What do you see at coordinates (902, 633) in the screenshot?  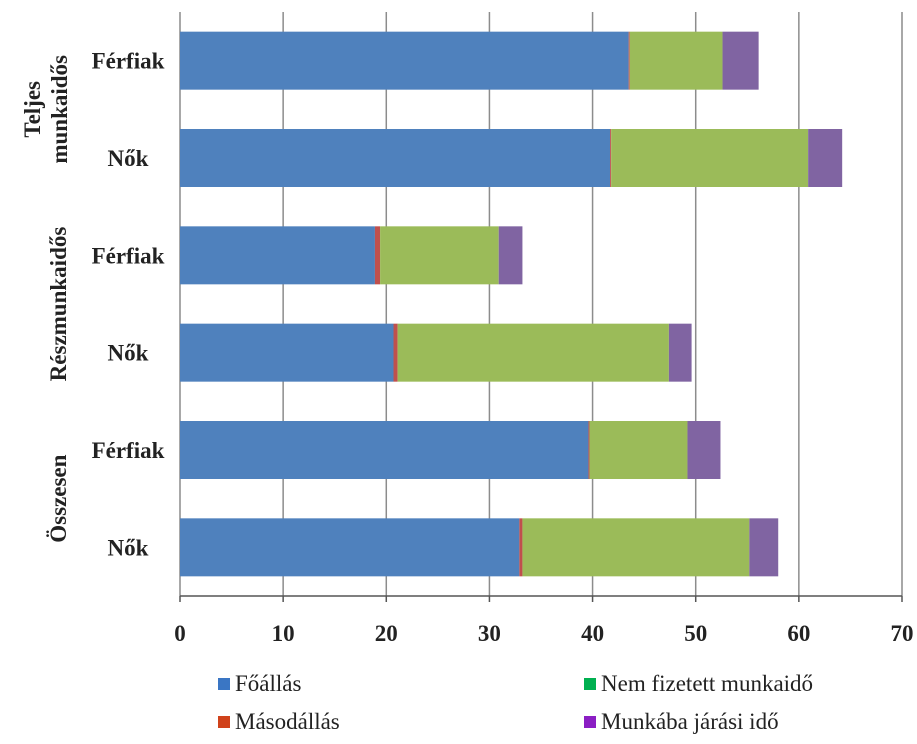 I see `x-tick-label-7: 70` at bounding box center [902, 633].